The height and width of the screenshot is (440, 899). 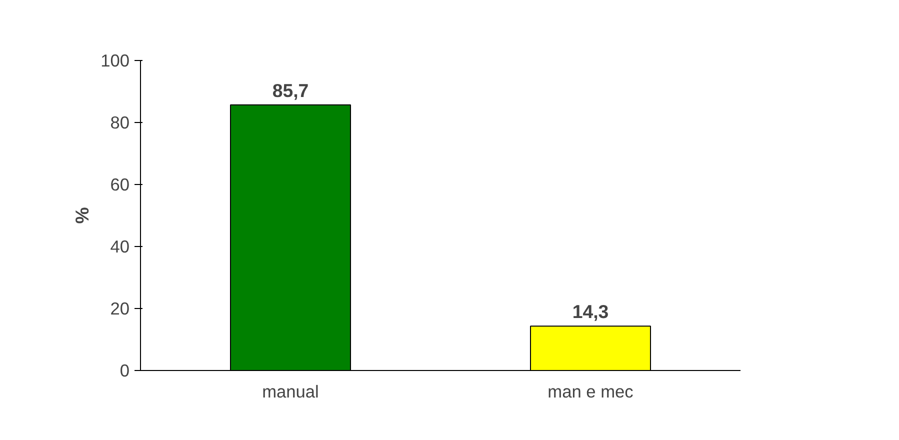 I want to click on y-tick-label: 40, so click(x=120, y=246).